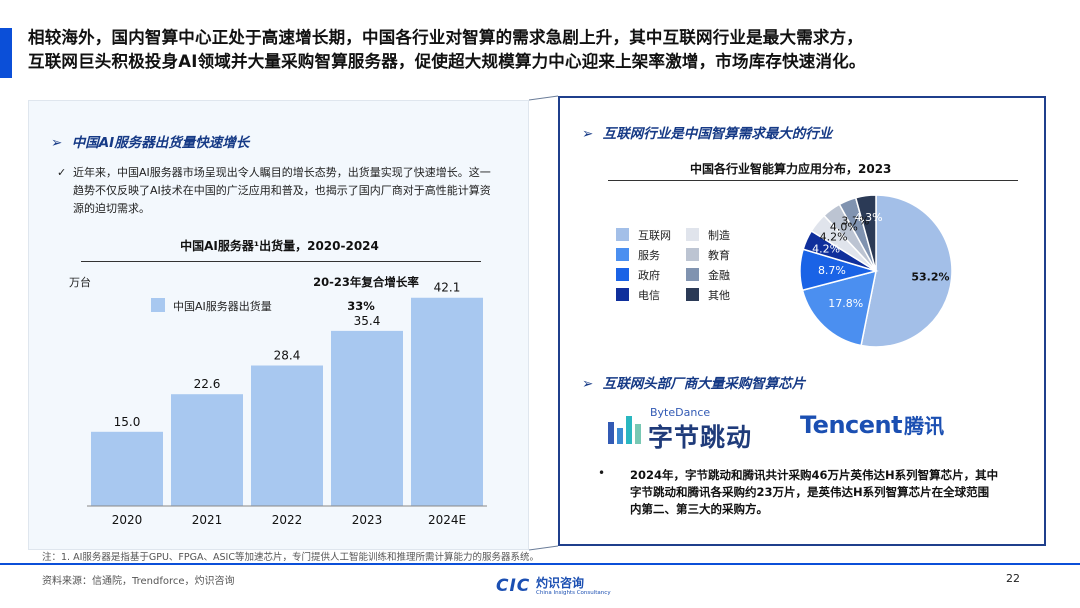  What do you see at coordinates (447, 520) in the screenshot?
I see `x-tick-label: 2024E` at bounding box center [447, 520].